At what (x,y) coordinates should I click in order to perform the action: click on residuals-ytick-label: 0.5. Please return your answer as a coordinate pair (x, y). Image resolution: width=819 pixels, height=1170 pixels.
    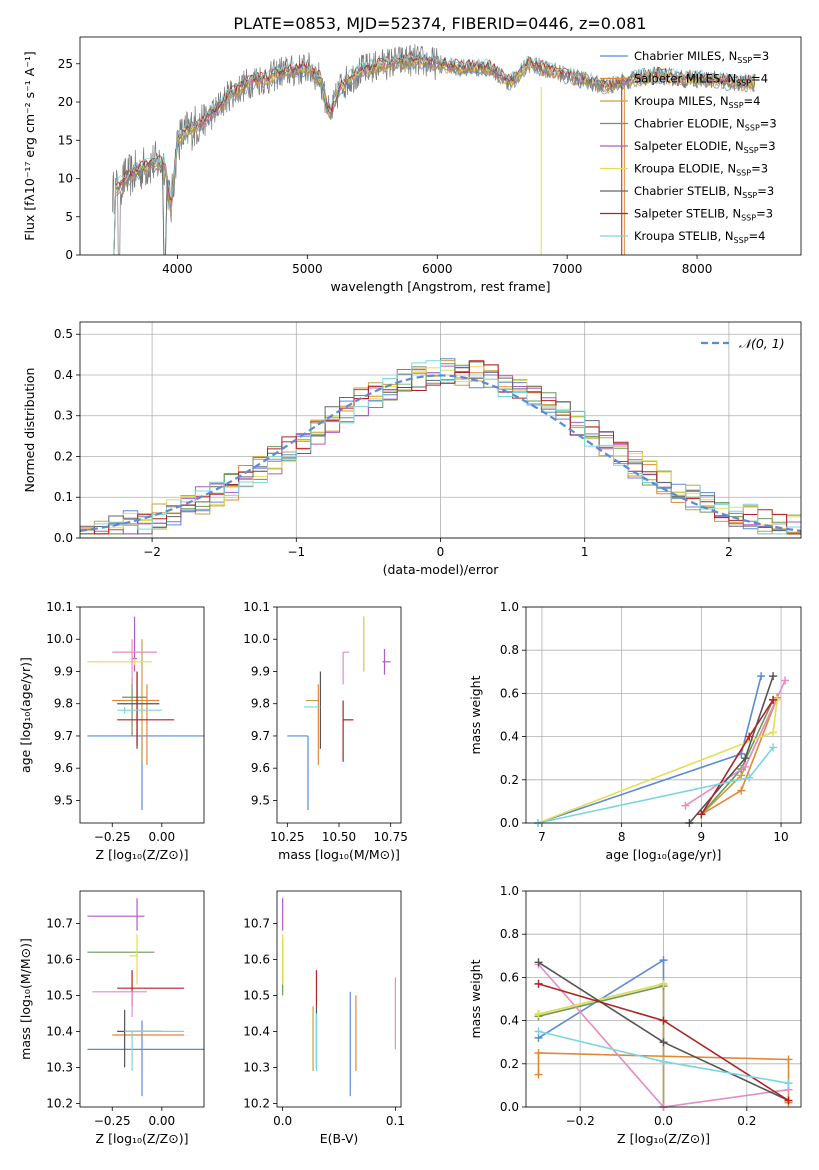
    Looking at the image, I should click on (63, 334).